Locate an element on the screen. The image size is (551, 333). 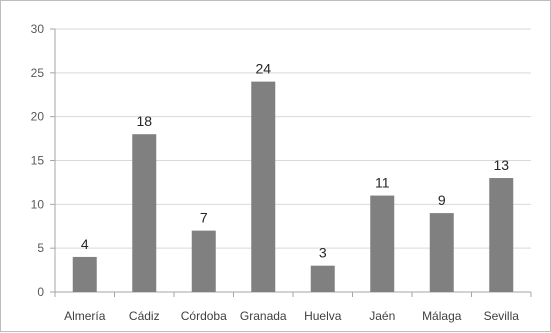
data-label: 3 is located at coordinates (323, 253).